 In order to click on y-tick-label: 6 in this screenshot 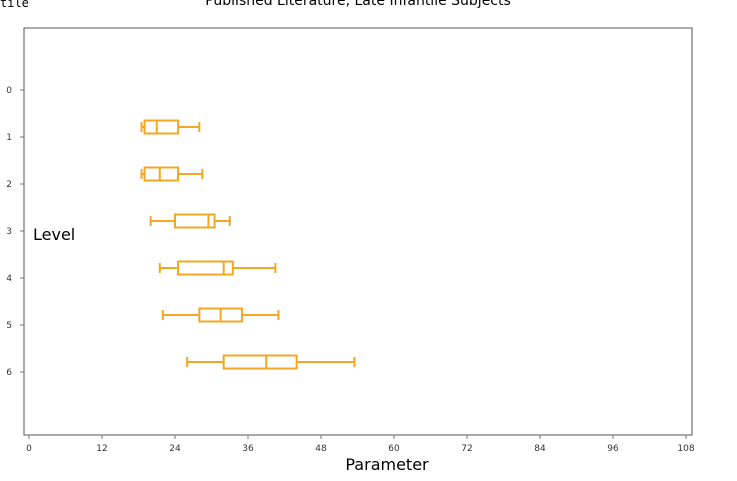, I will do `click(9, 373)`.